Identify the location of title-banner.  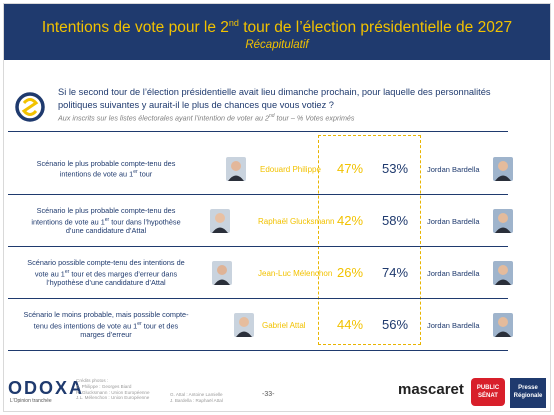
(277, 32).